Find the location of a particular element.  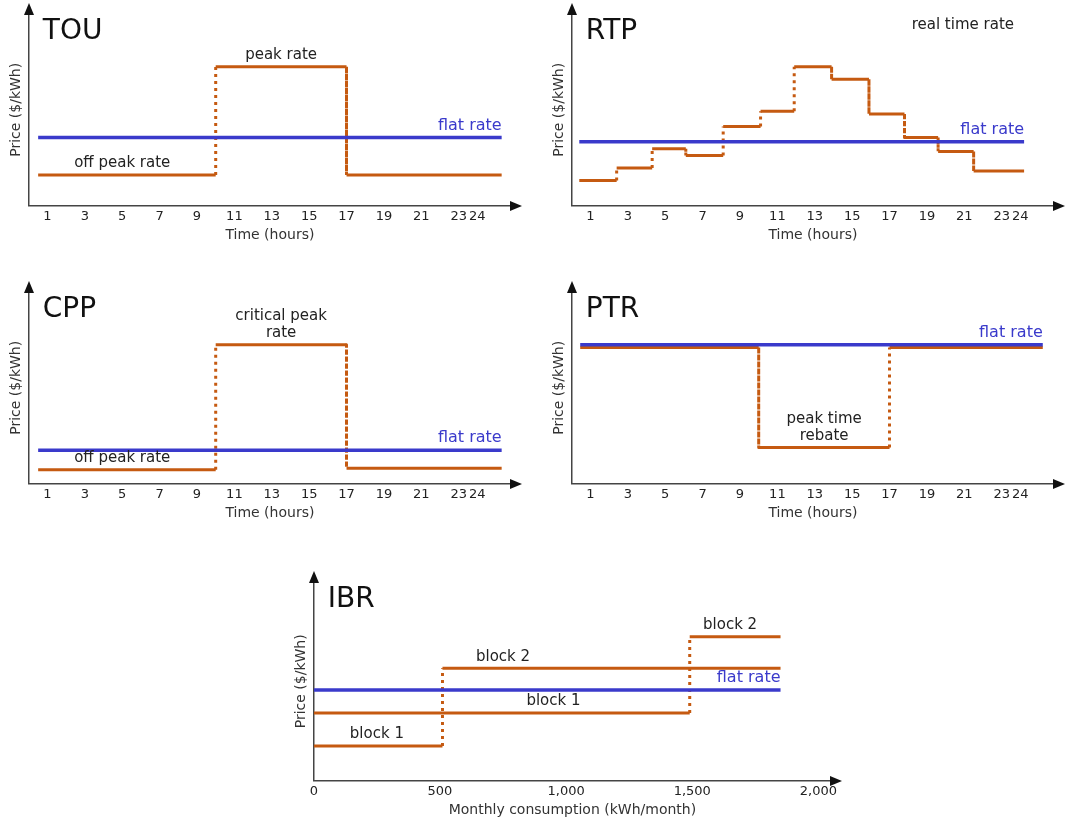

x-tick-label: 0 is located at coordinates (313, 790).